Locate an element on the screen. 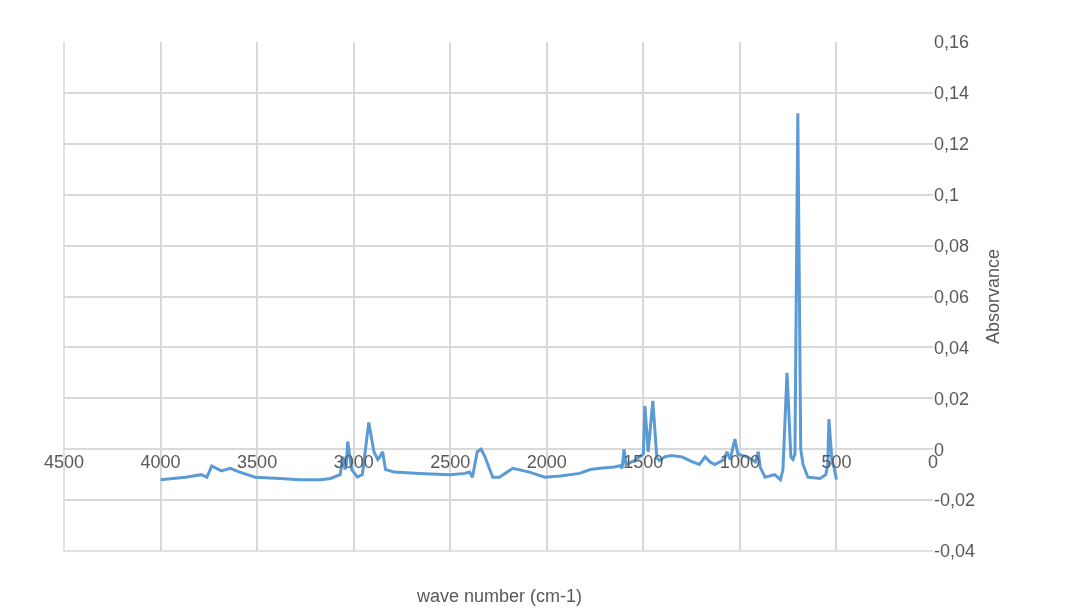 The width and height of the screenshot is (1066, 615). y-tick-label: 0,14 is located at coordinates (952, 93).